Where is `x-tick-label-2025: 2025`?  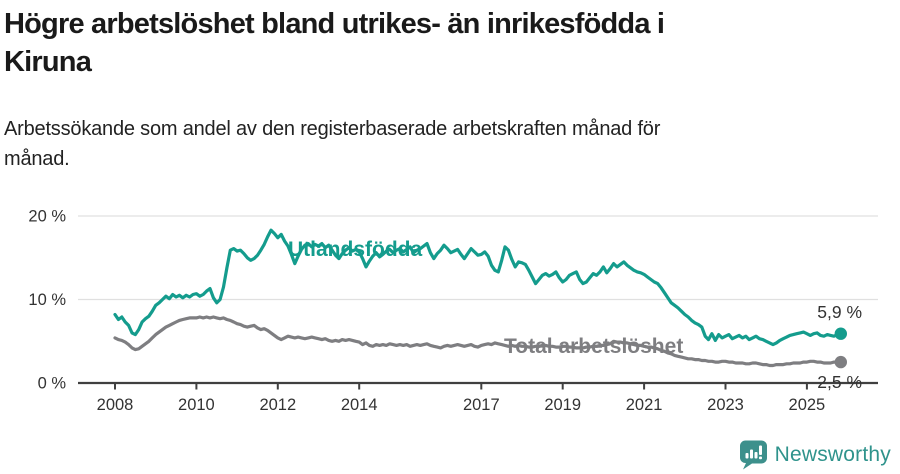 x-tick-label-2025: 2025 is located at coordinates (807, 405).